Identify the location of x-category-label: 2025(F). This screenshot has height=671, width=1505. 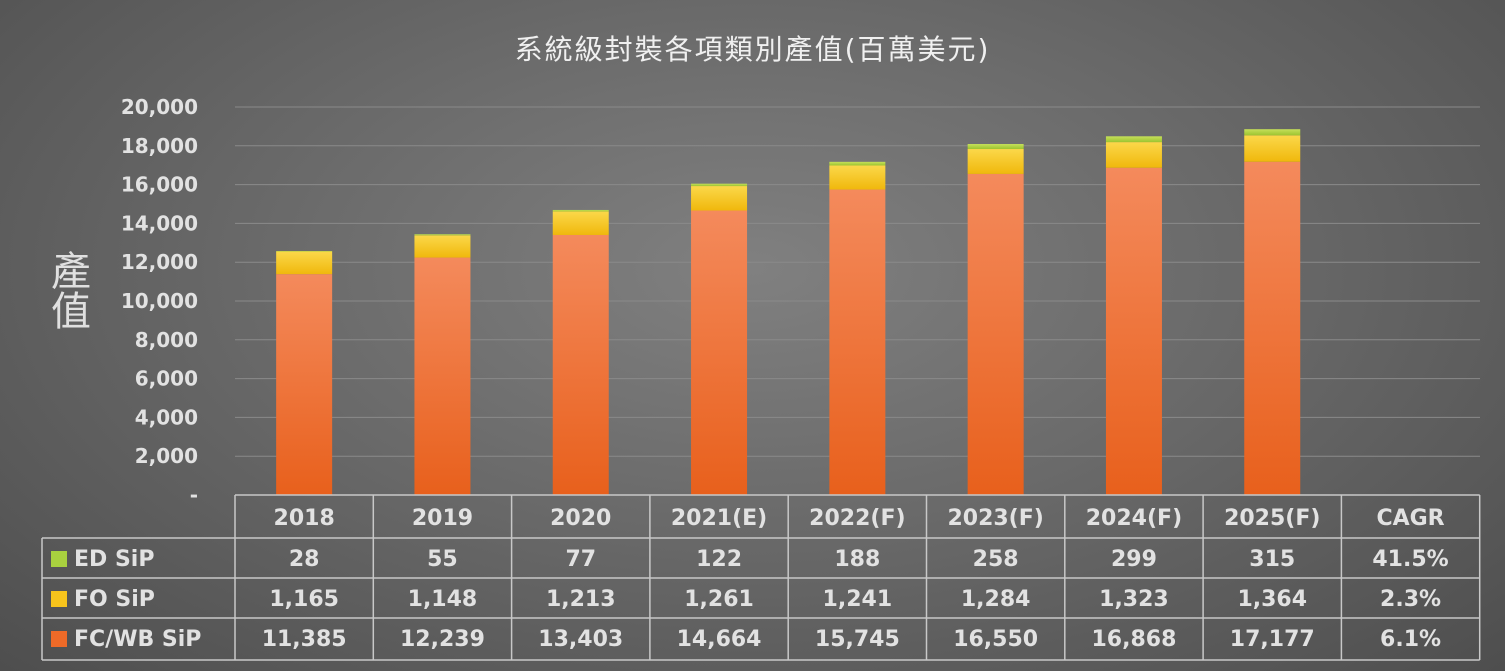
(1272, 518).